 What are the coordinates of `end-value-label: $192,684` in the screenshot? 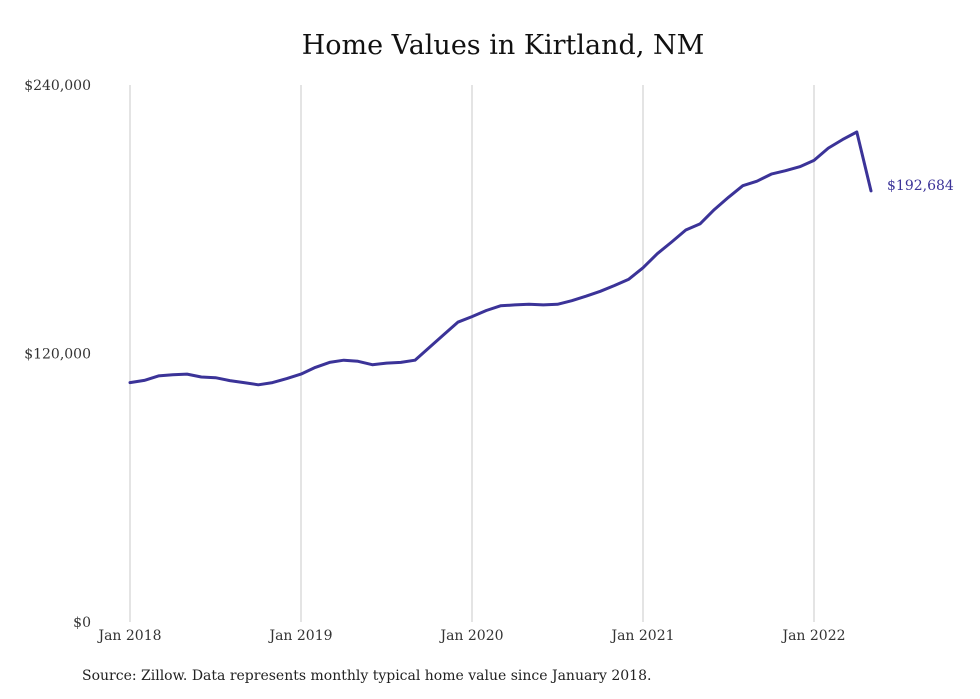 It's located at (920, 186).